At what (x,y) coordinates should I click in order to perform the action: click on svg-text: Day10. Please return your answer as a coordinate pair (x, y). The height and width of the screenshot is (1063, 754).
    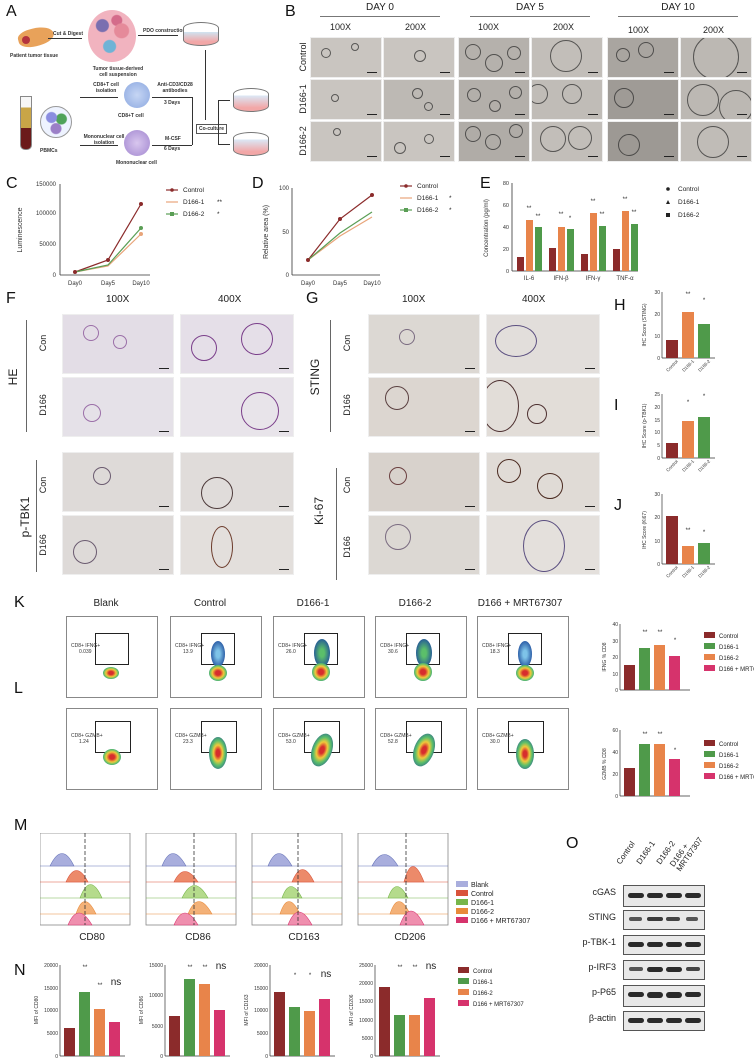
    Looking at the image, I should click on (372, 284).